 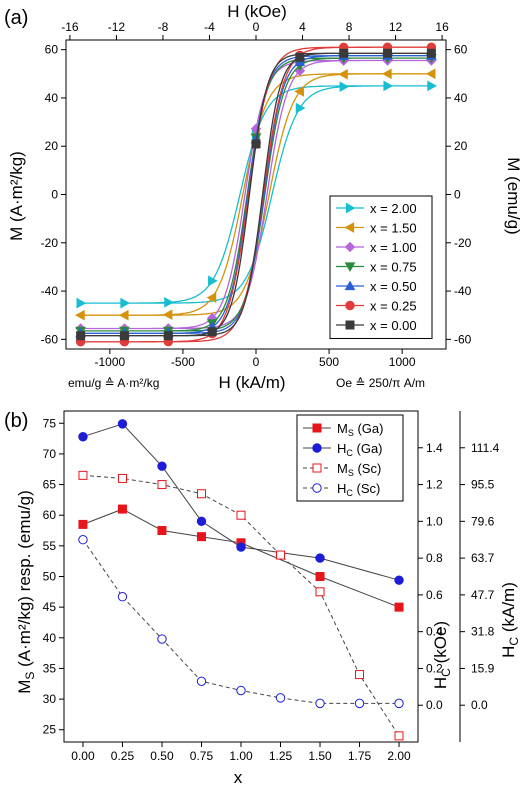 What do you see at coordinates (509, 620) in the screenshot?
I see `b-far-right-axis-title: HC (kA/m)` at bounding box center [509, 620].